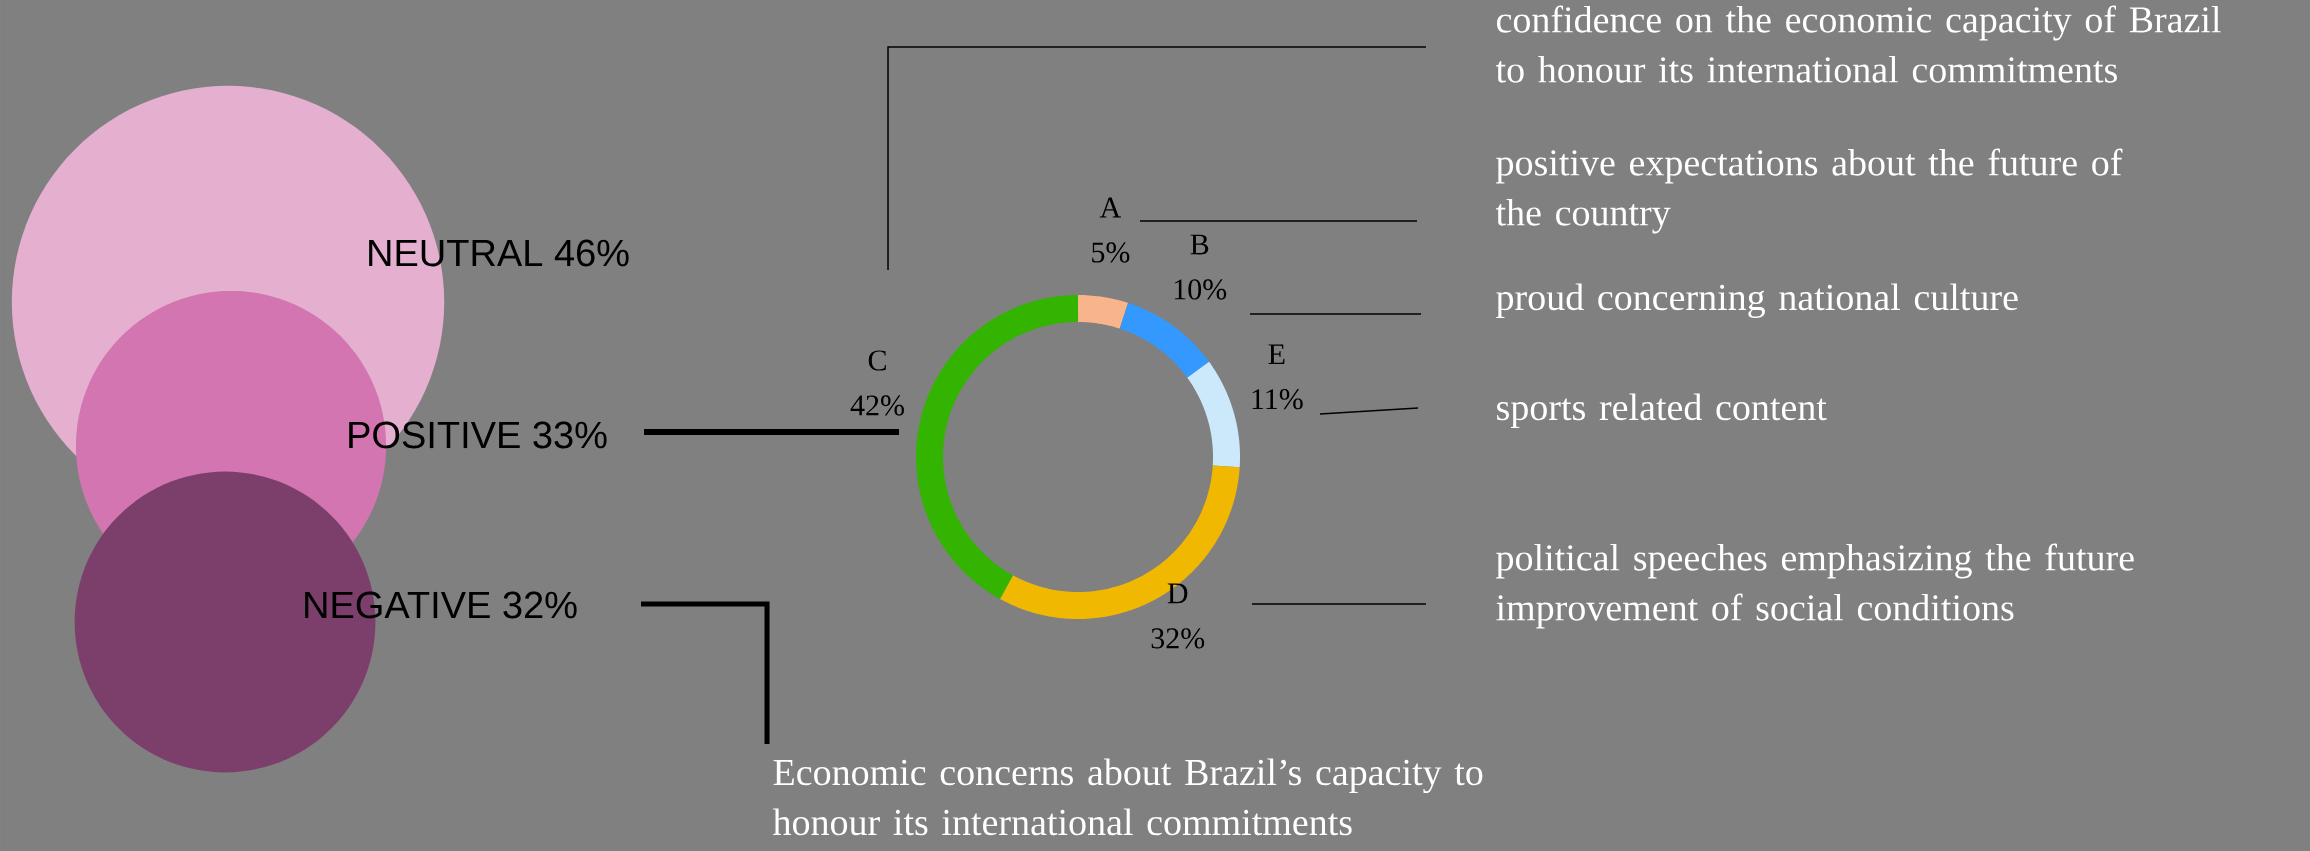  What do you see at coordinates (1199, 244) in the screenshot?
I see `slice-label: B` at bounding box center [1199, 244].